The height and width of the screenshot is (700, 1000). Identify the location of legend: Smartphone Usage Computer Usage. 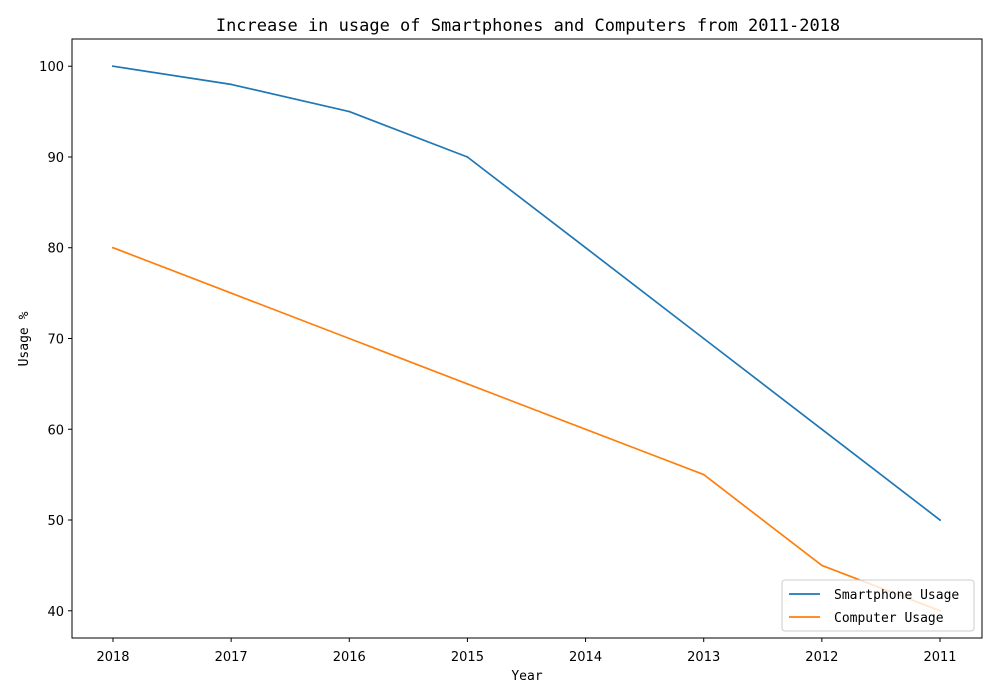
(878, 605).